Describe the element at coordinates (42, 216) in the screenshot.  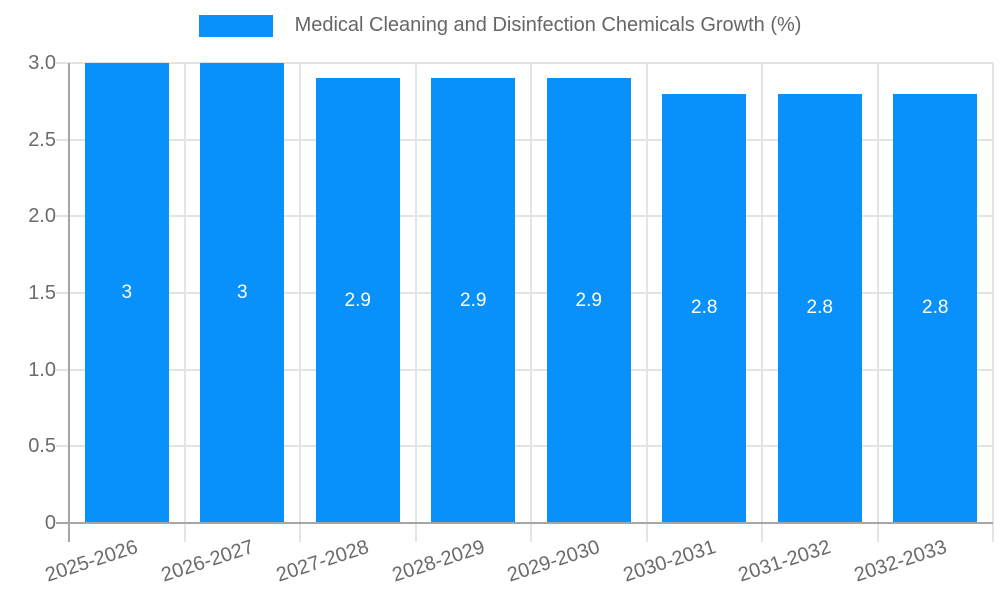
I see `y-axis-tick-label: 2.0` at that location.